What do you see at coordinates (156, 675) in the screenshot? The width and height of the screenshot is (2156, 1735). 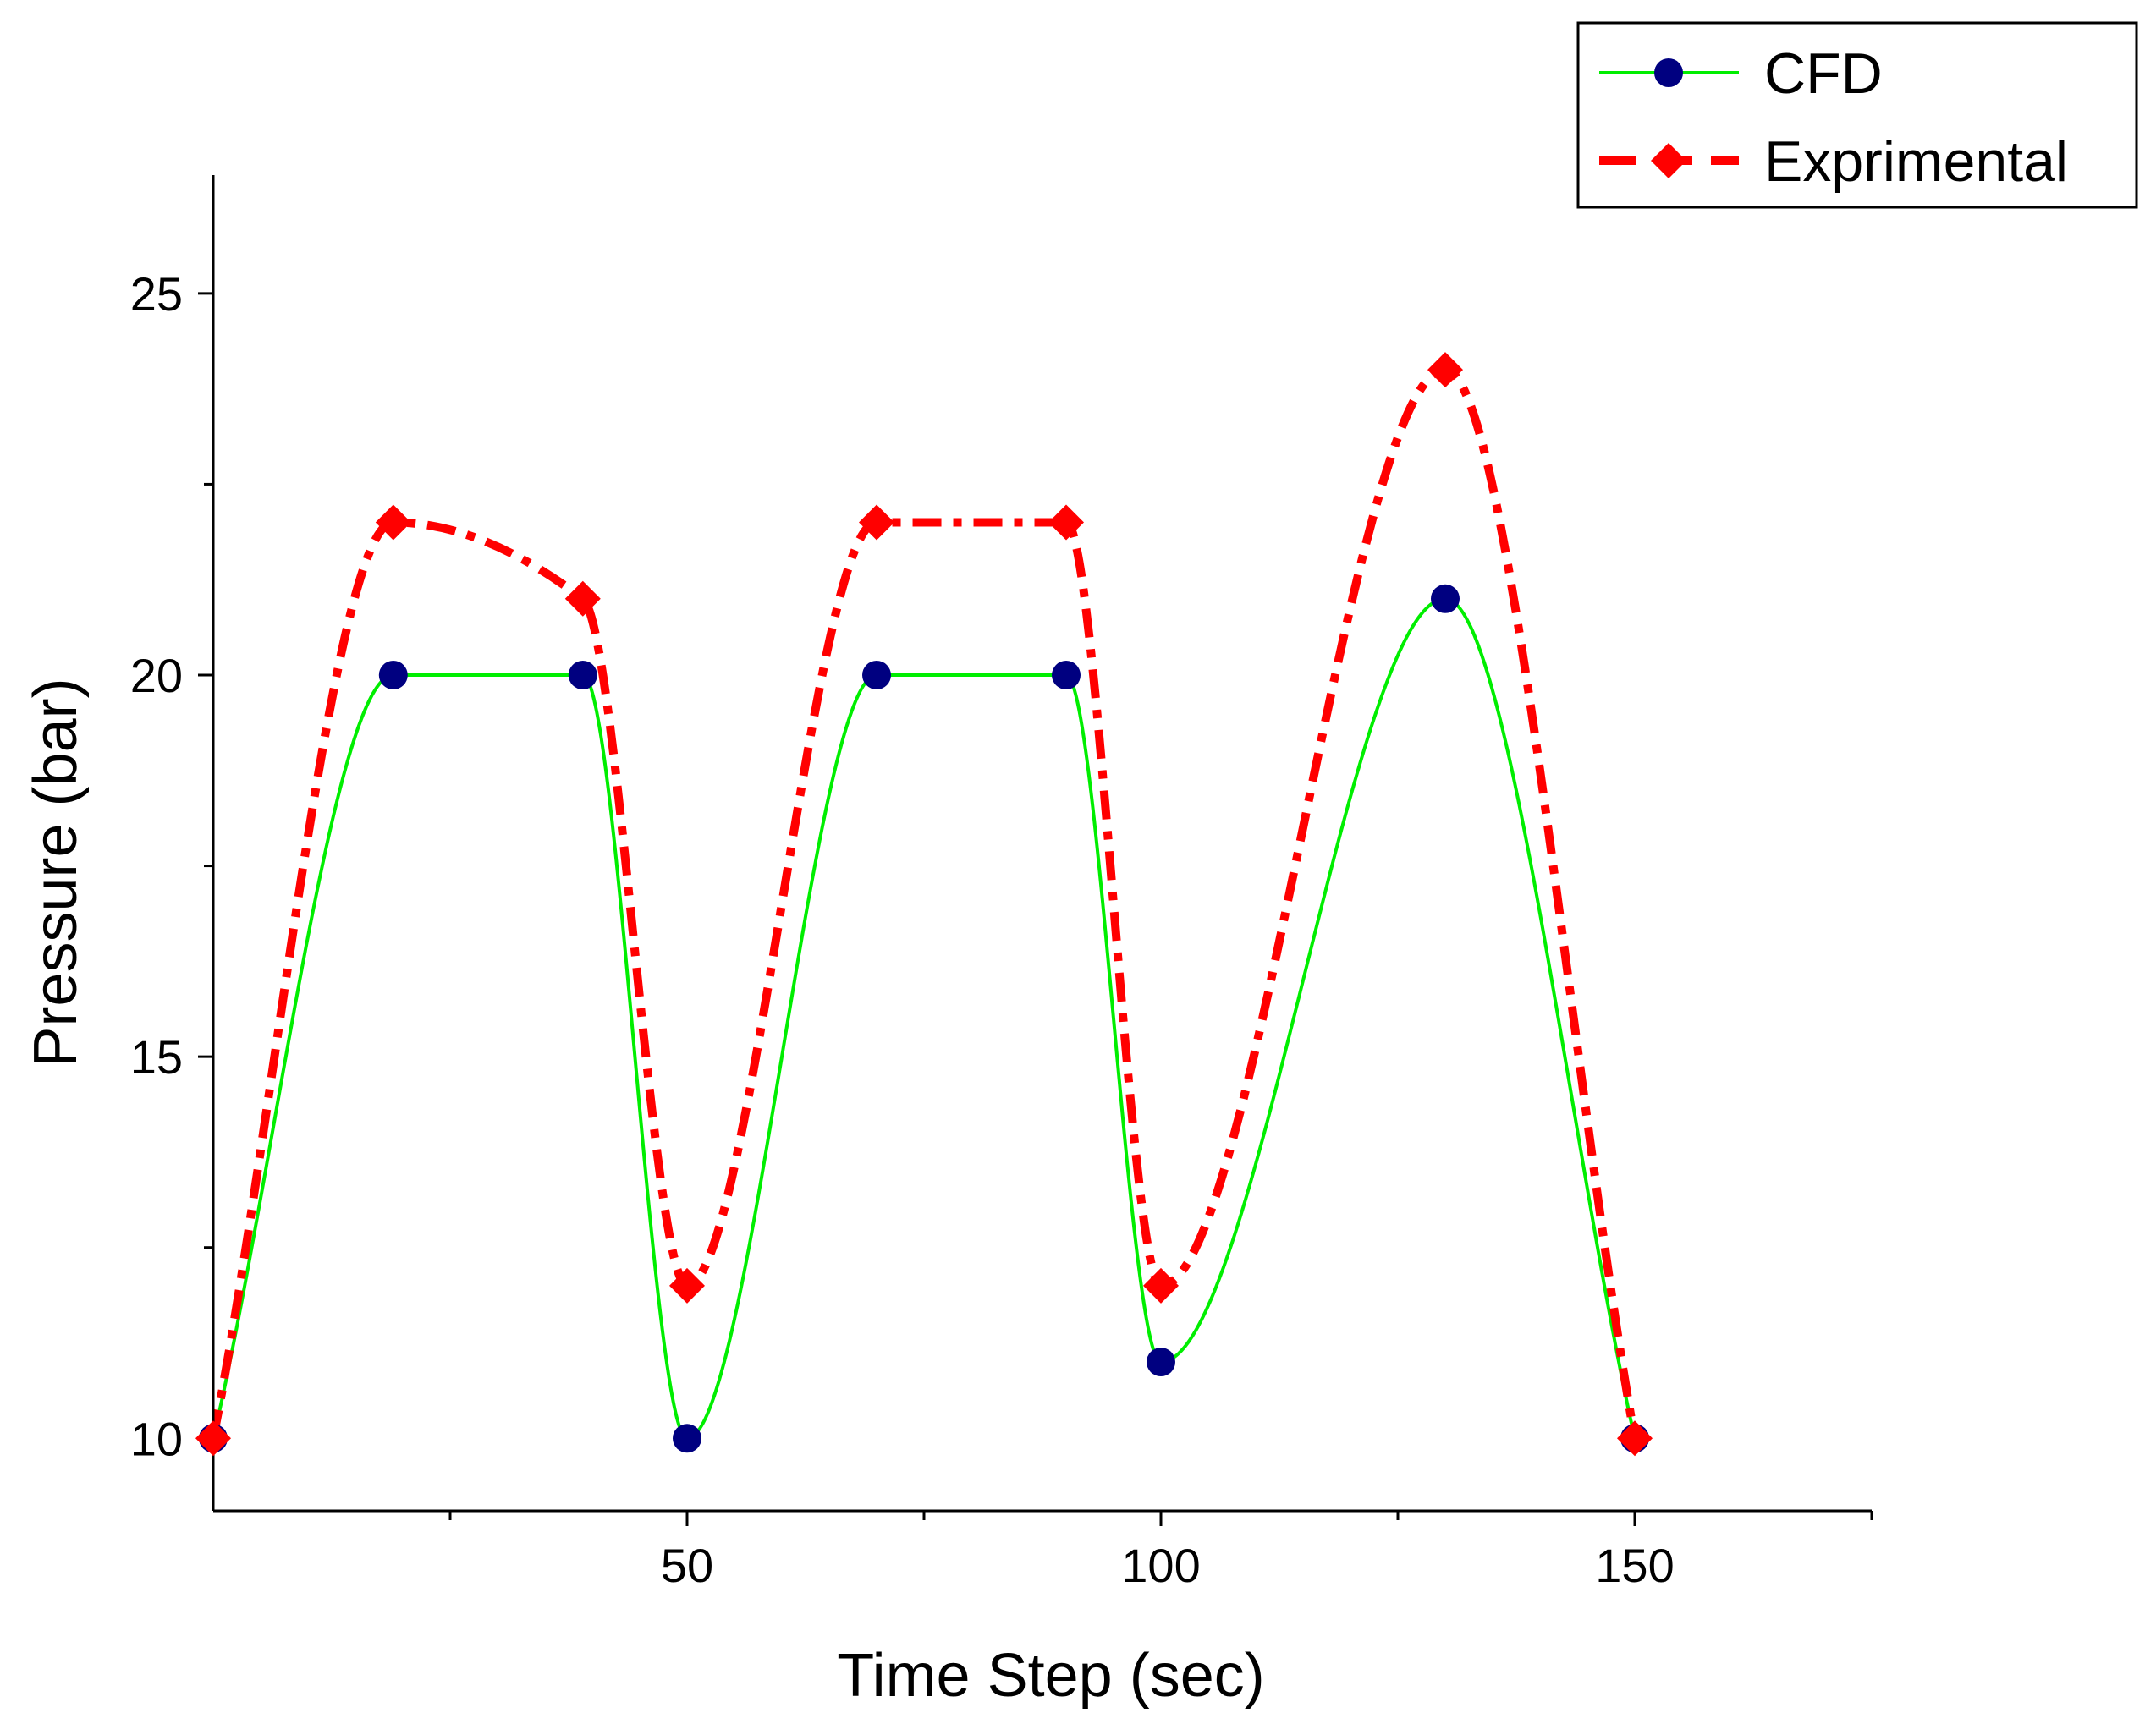 I see `y-tick-label: 20` at bounding box center [156, 675].